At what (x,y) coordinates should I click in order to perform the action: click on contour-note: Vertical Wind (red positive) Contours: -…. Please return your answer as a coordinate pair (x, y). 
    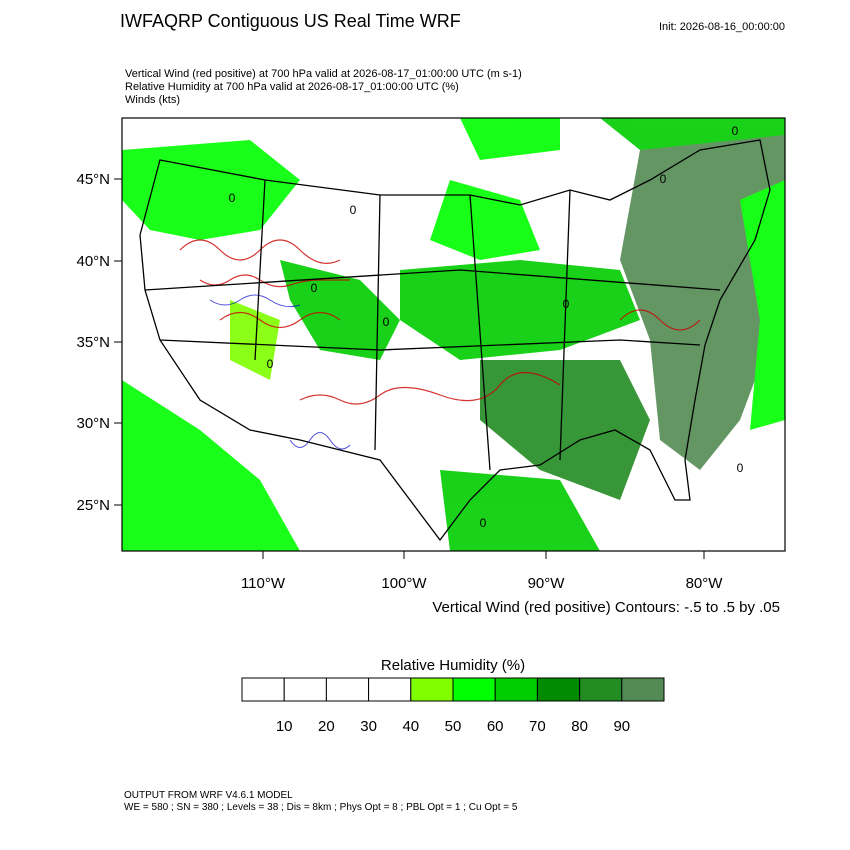
    Looking at the image, I should click on (606, 607).